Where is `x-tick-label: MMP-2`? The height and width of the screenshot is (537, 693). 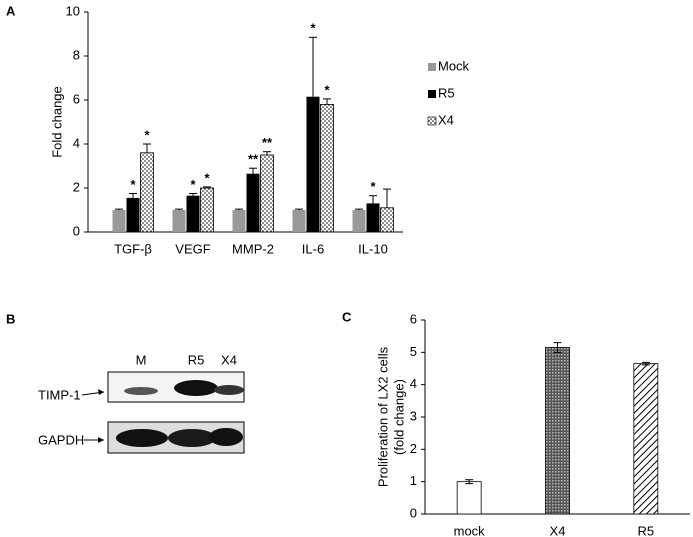
x-tick-label: MMP-2 is located at coordinates (253, 248).